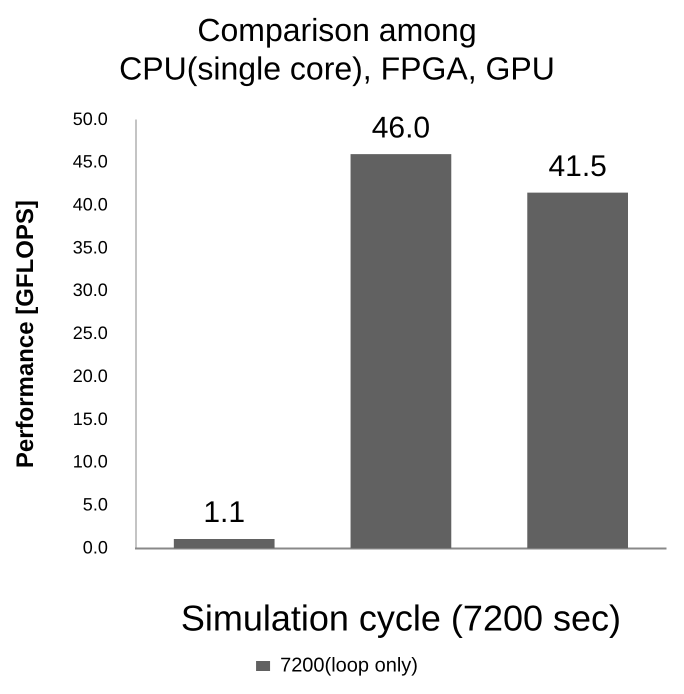  What do you see at coordinates (90, 418) in the screenshot?
I see `y-tick-label: 15.0` at bounding box center [90, 418].